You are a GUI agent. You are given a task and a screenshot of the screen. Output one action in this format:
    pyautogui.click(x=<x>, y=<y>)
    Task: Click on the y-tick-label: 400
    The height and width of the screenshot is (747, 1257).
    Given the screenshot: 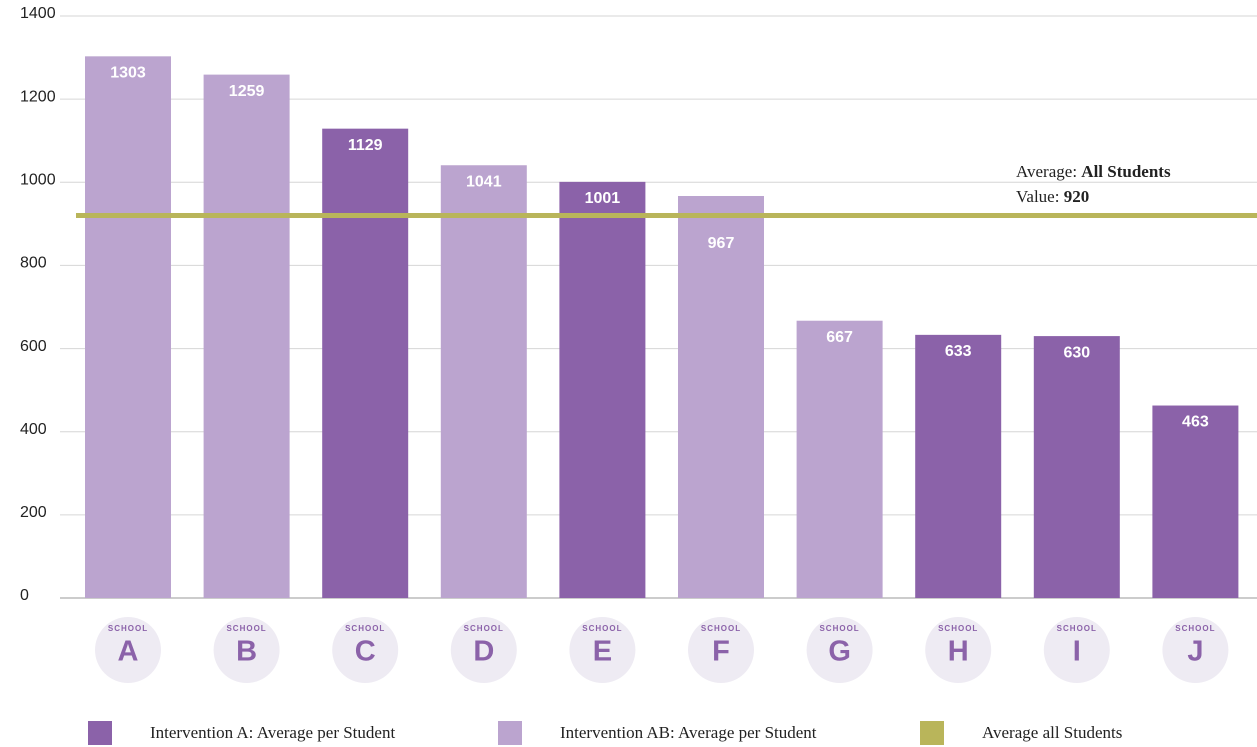 What is the action you would take?
    pyautogui.click(x=33, y=429)
    